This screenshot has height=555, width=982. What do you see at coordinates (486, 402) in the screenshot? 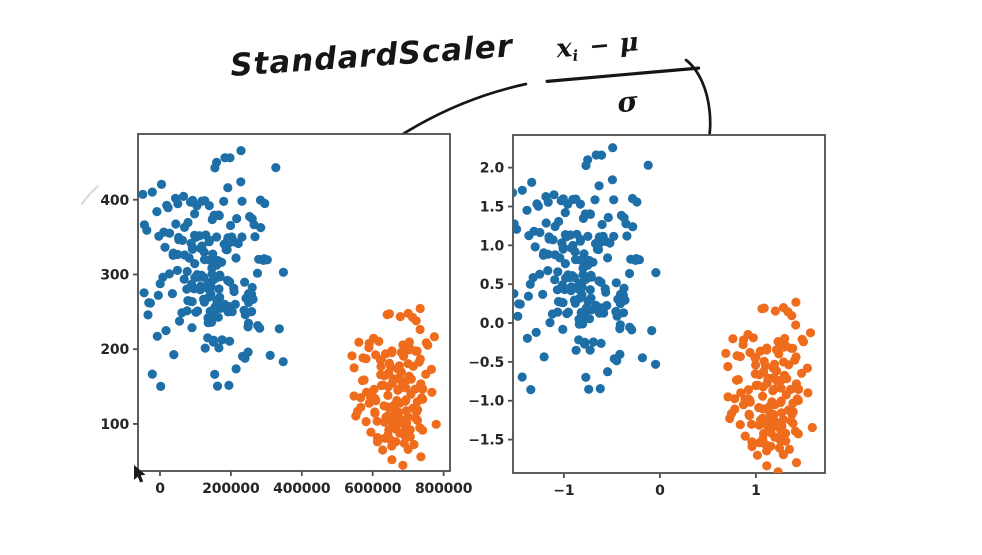
I see `y-tick-label: −1.0` at bounding box center [486, 402].